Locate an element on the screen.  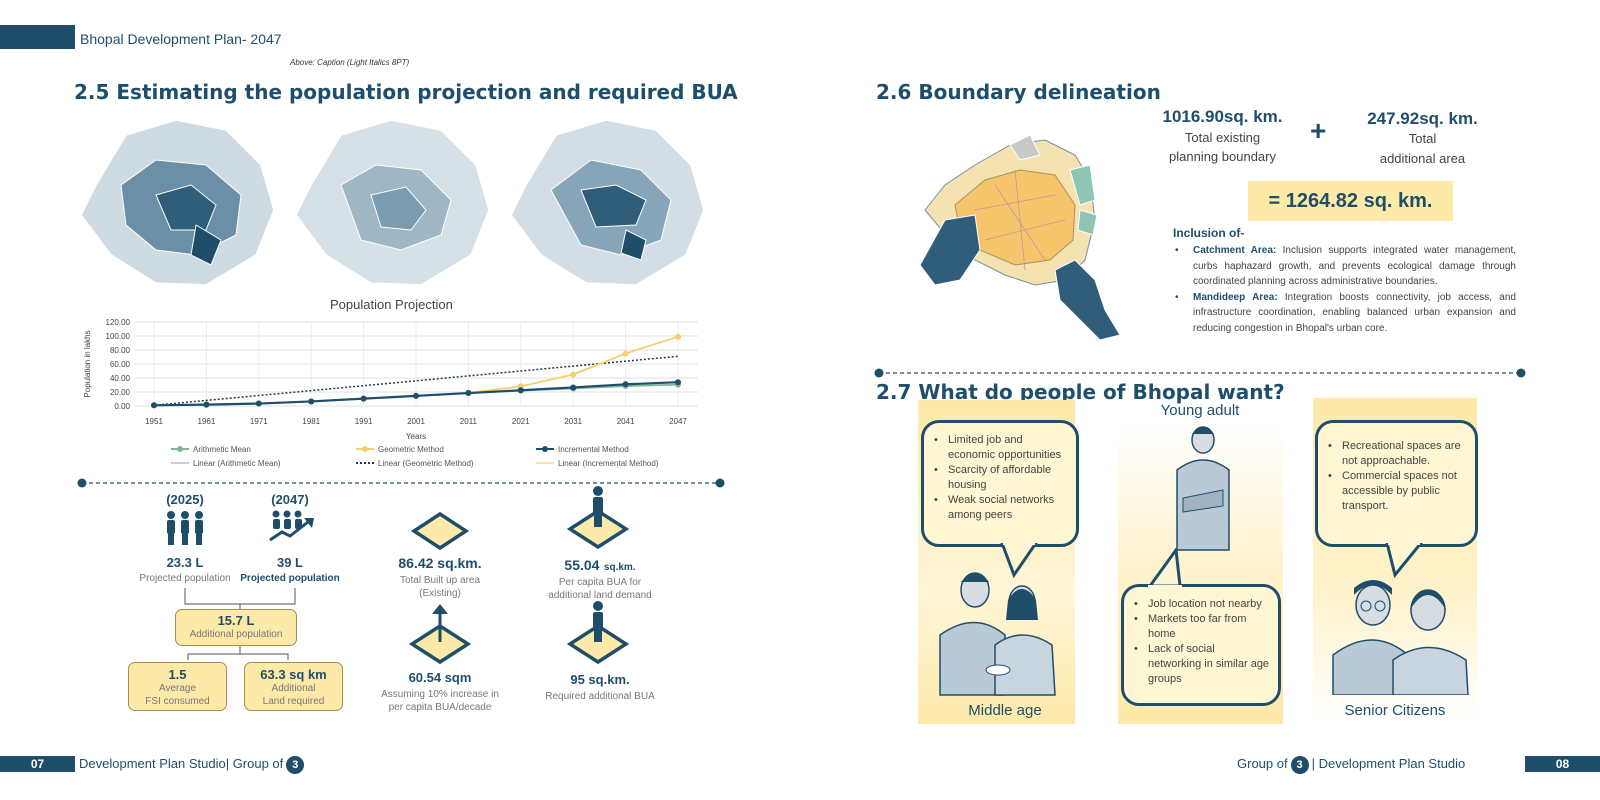
middle-point-3: Weak social networks among peers is located at coordinates (1000, 508).